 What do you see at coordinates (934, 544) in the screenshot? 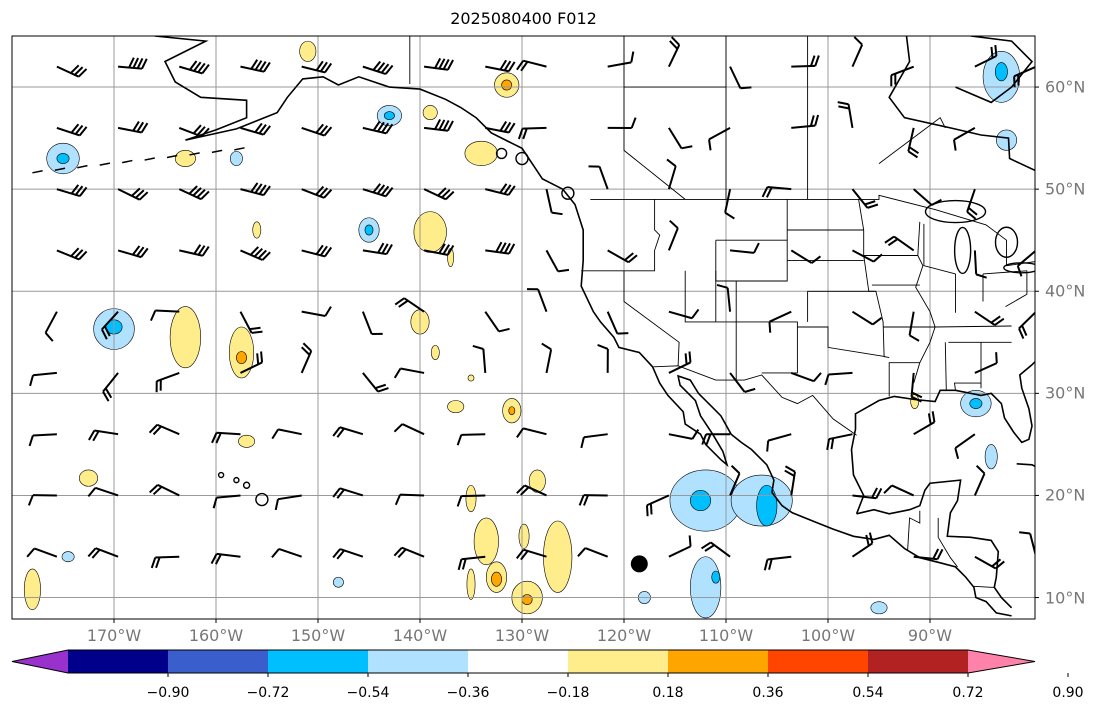
I see `coastline` at bounding box center [934, 544].